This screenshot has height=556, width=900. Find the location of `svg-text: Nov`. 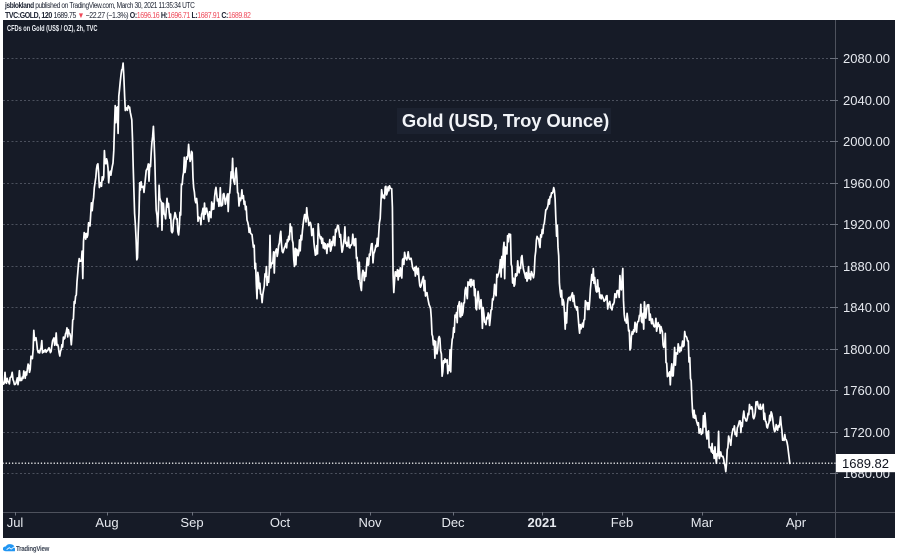

svg-text: Nov is located at coordinates (370, 522).